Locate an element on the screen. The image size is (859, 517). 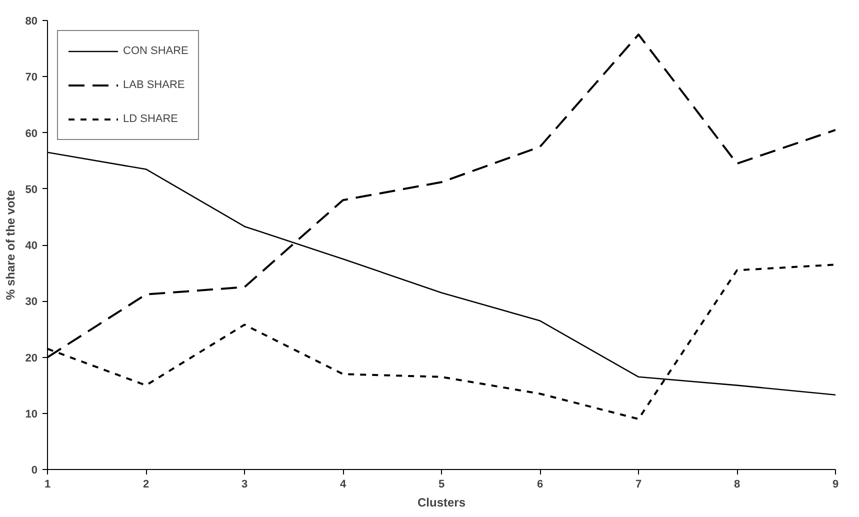
y-tick-label: 20 is located at coordinates (31, 358).